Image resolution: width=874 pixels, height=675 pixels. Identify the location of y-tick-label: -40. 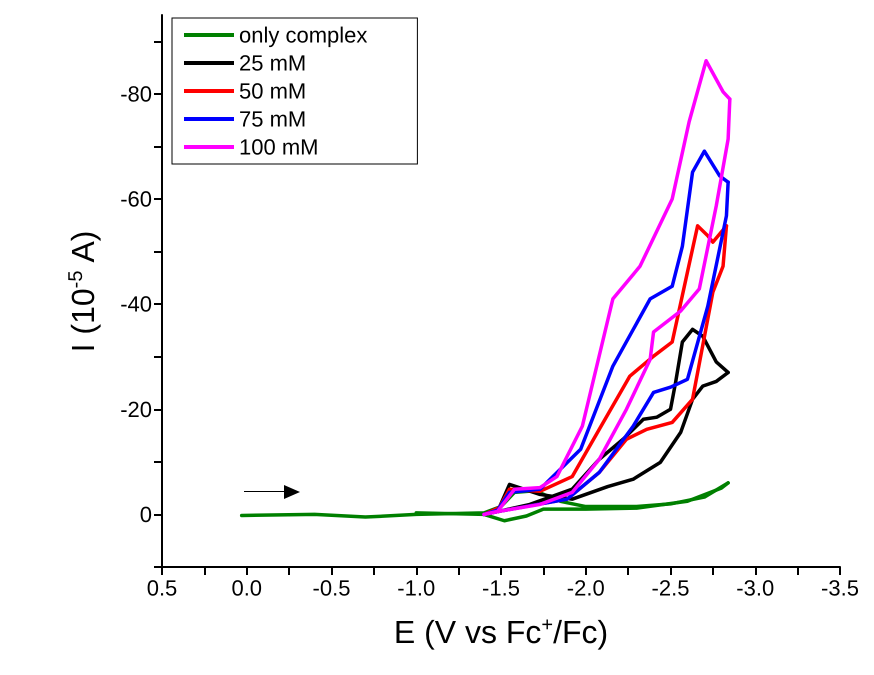
(136, 304).